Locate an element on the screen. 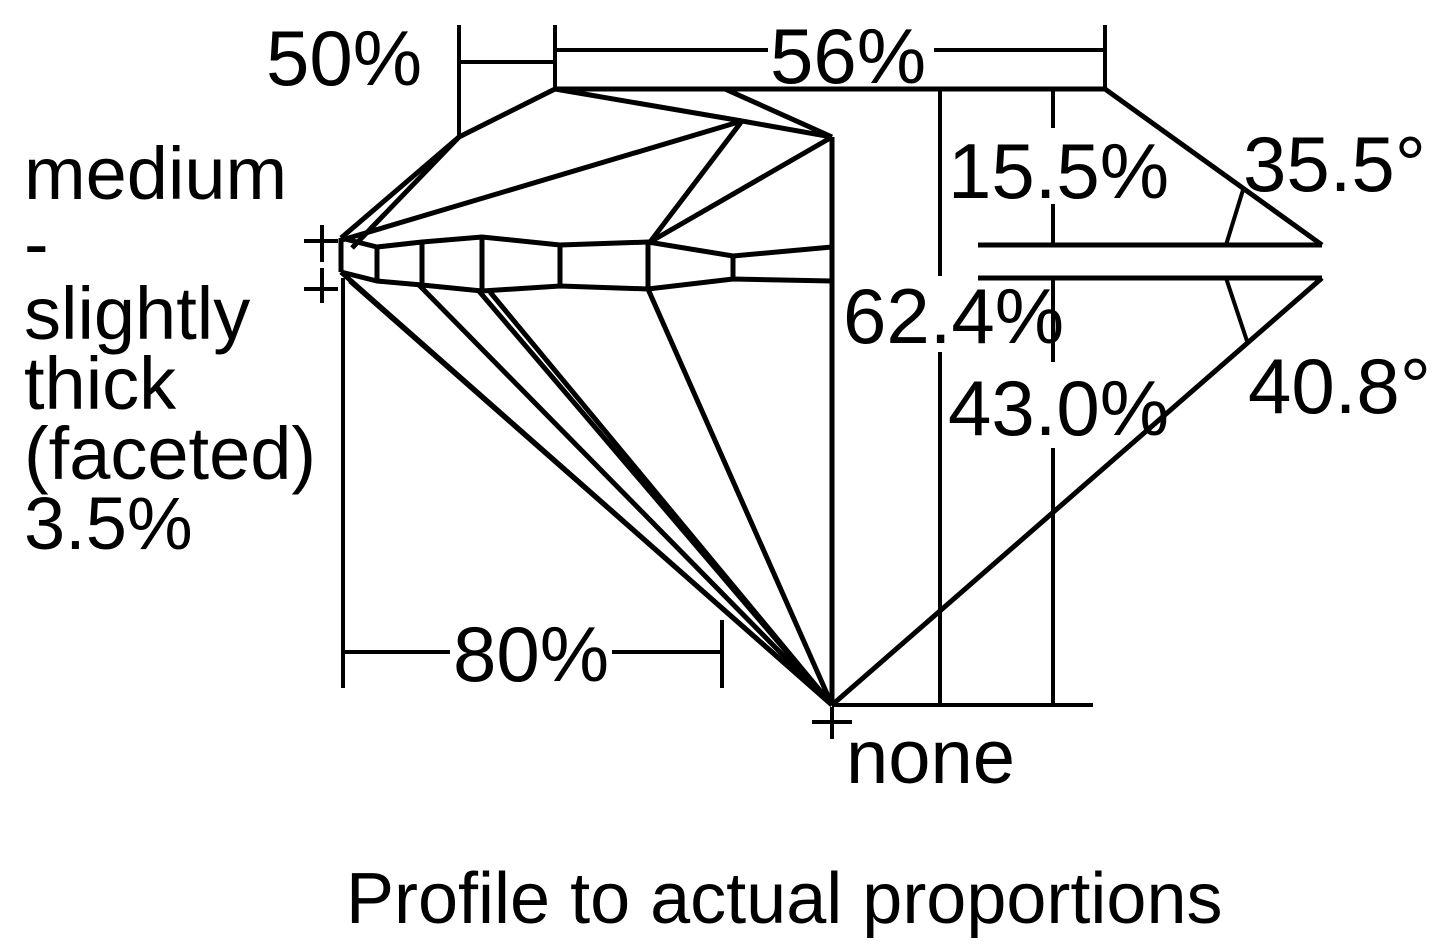 The width and height of the screenshot is (1445, 946). girdle-description-line: (faceted) is located at coordinates (170, 453).